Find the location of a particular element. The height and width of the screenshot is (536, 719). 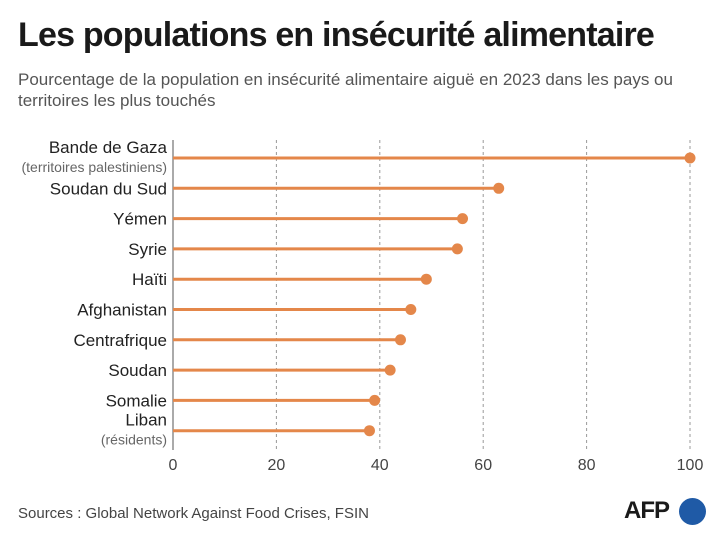

category-label: Centrafrique is located at coordinates (120, 340).